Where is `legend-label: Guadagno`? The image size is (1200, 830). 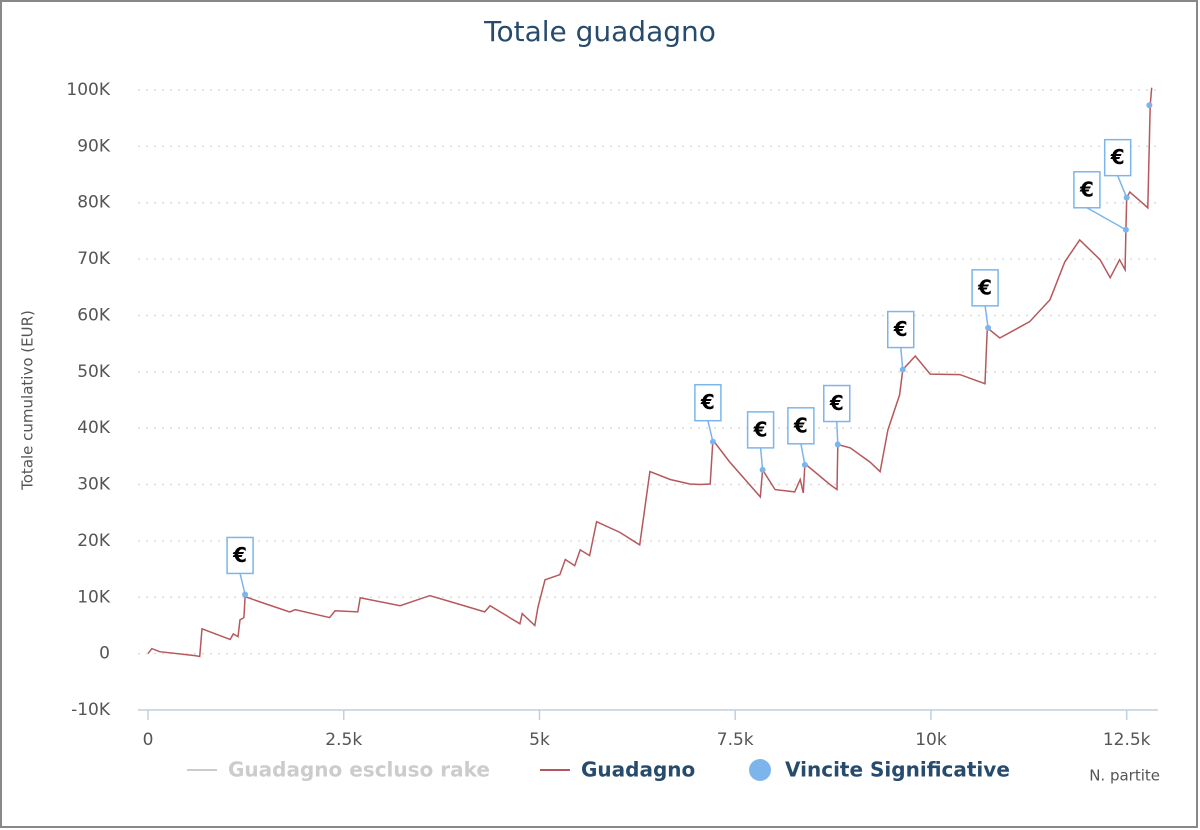
legend-label: Guadagno is located at coordinates (638, 770).